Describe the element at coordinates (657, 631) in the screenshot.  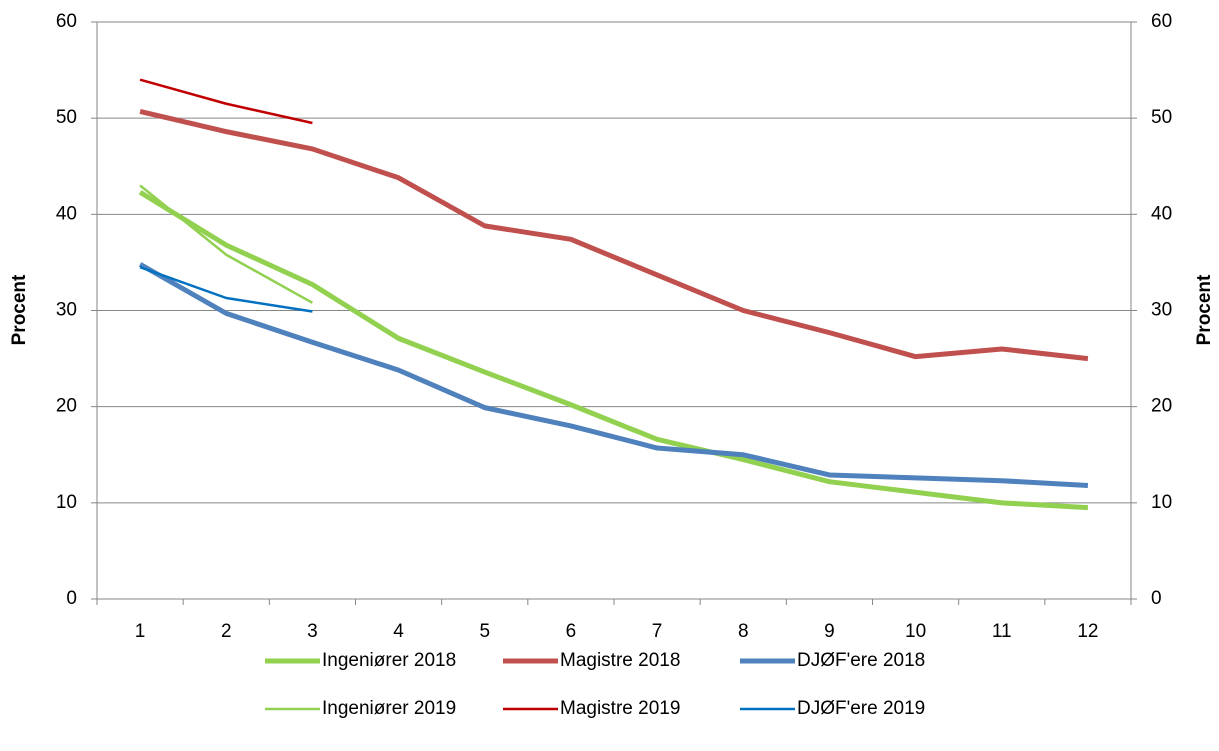
I see `x-tick-label: 7` at that location.